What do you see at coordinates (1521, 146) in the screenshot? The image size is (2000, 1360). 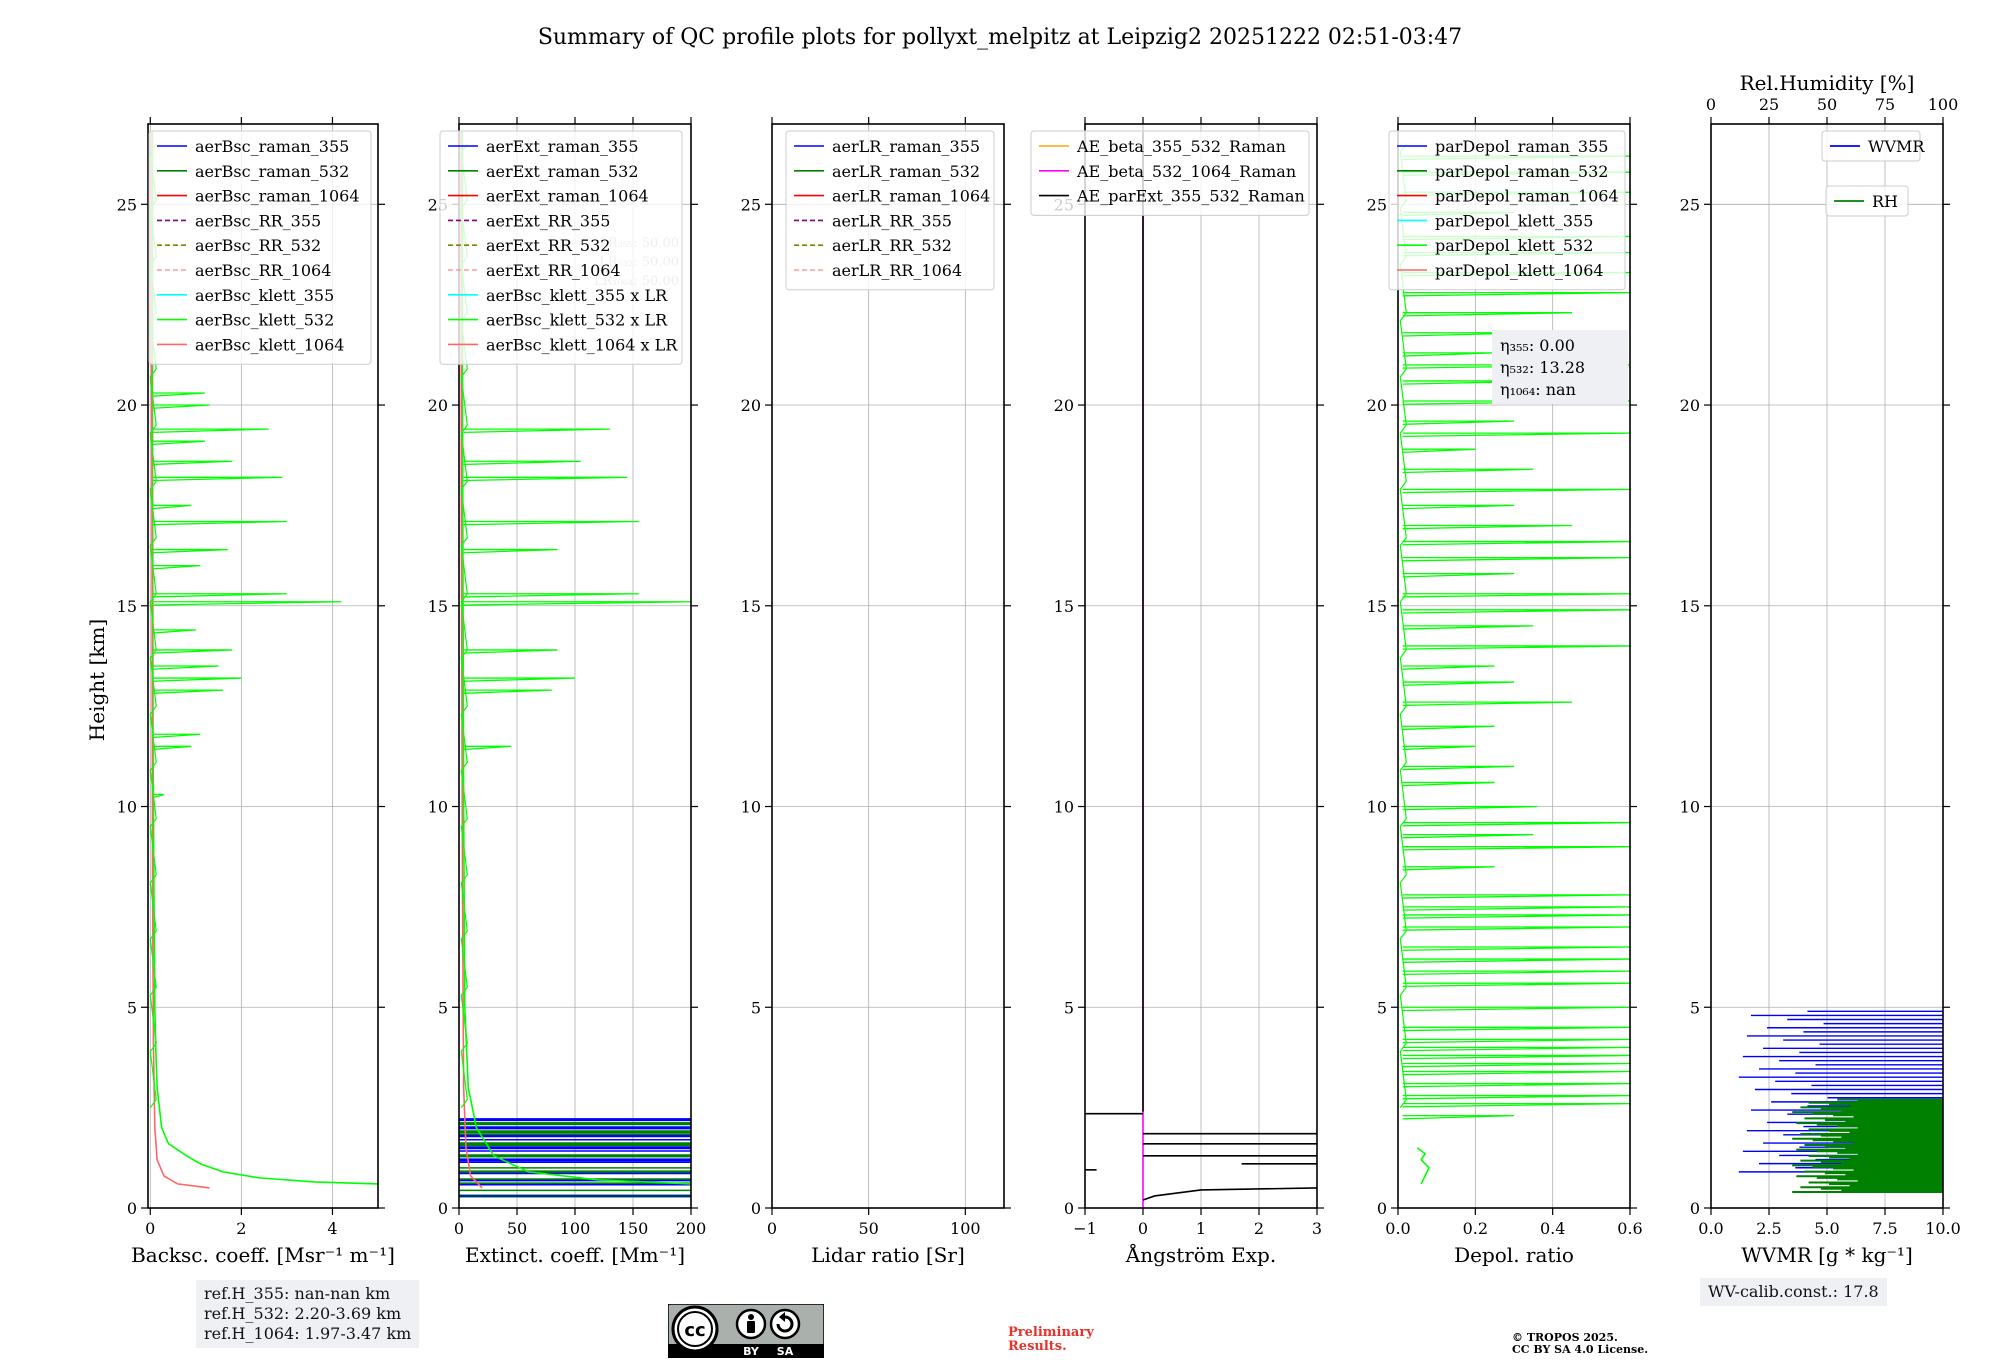 I see `legend-label: parDepol_raman_355` at bounding box center [1521, 146].